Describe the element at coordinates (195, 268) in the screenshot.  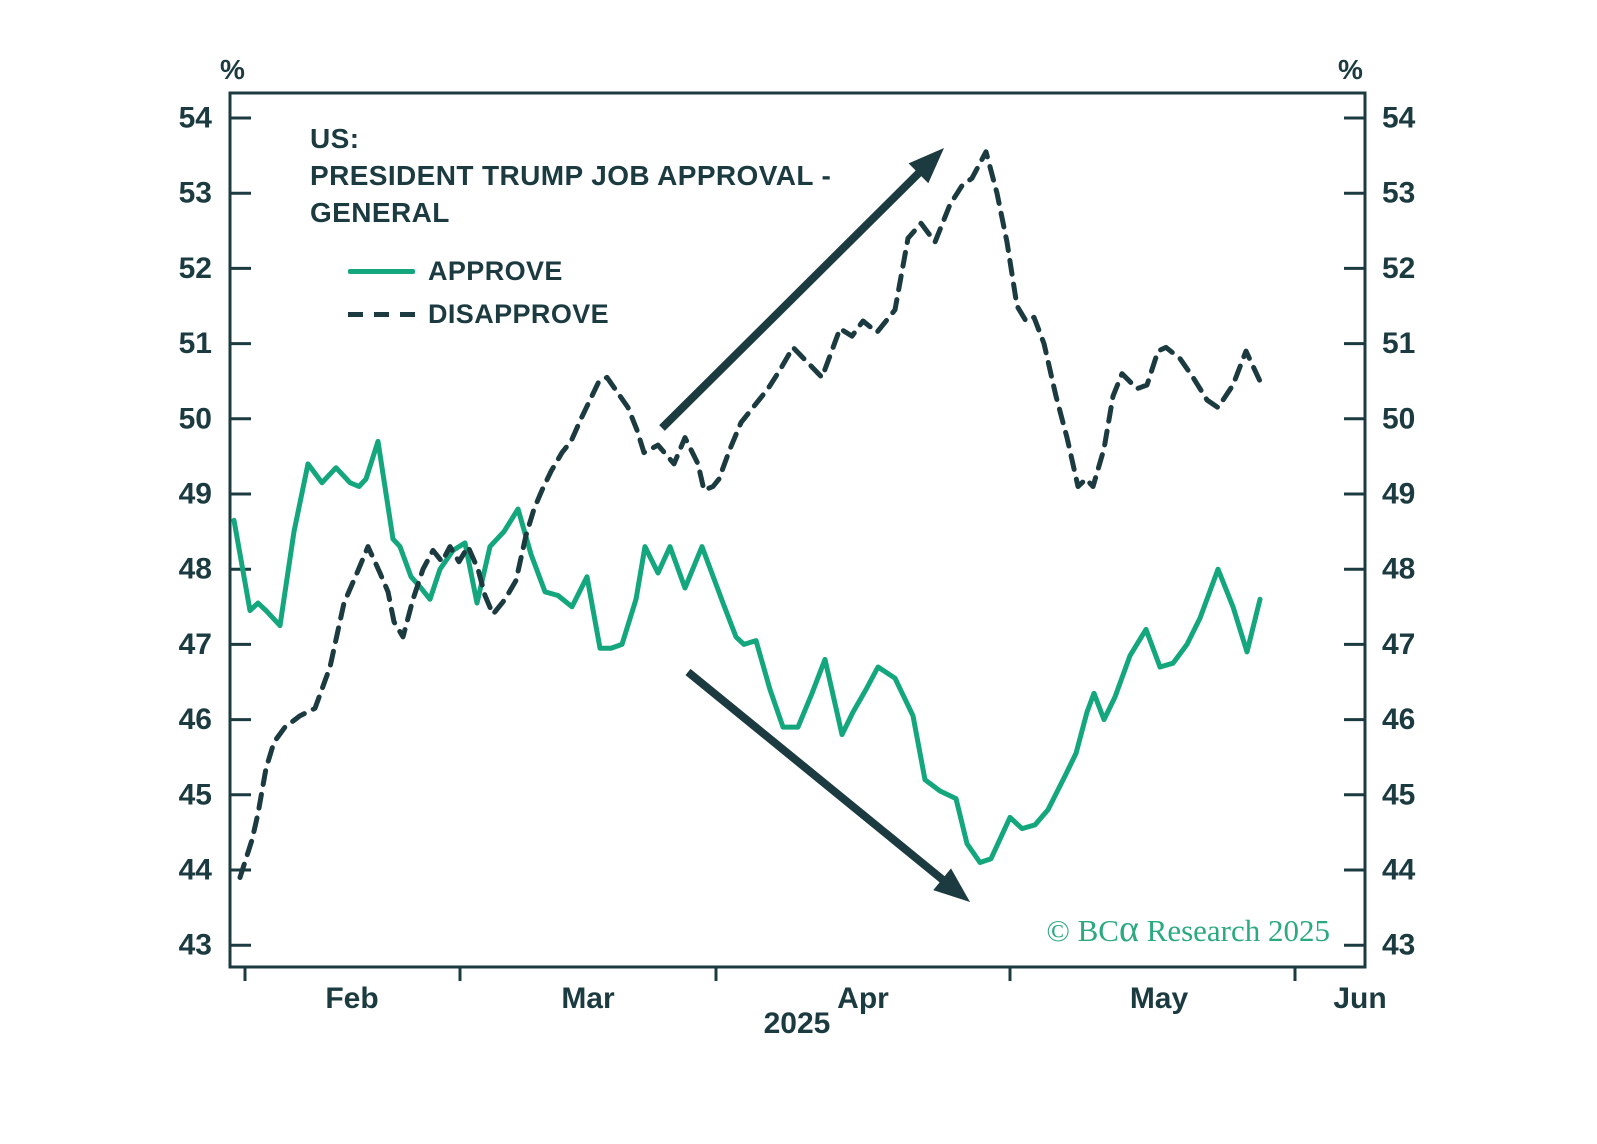
I see `y-tick-label-left: 52` at that location.